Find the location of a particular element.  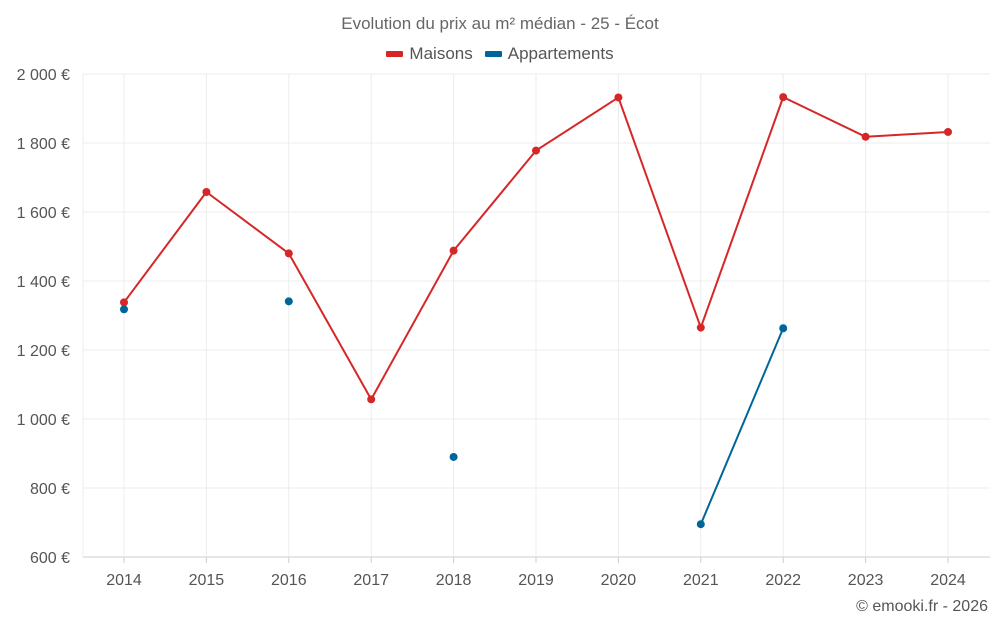

y-tick-label: 800 € is located at coordinates (50, 489).